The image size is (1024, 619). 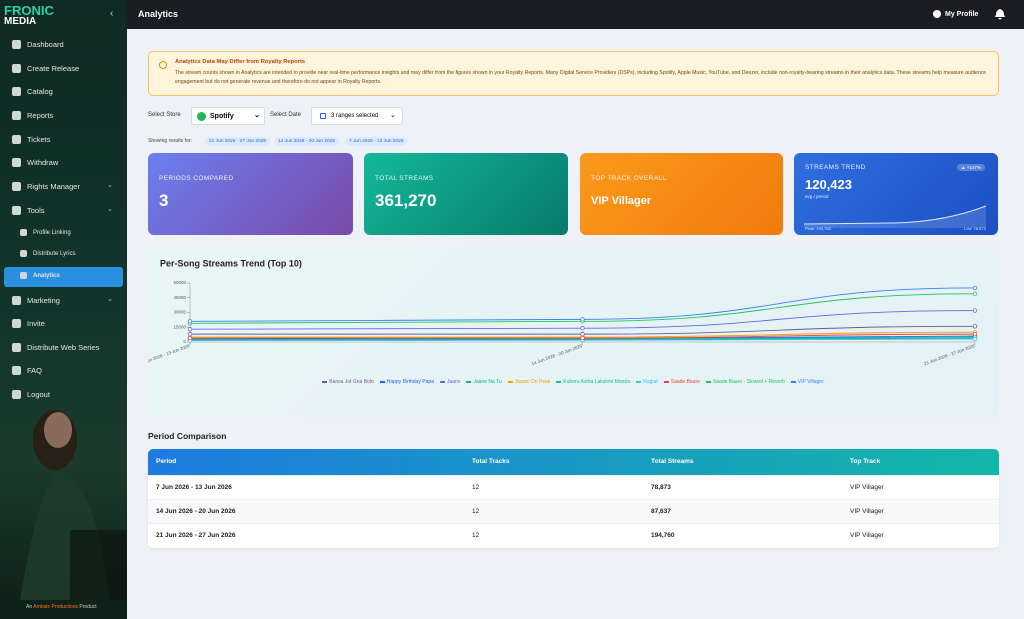 What do you see at coordinates (29, 607) in the screenshot?
I see `footer-text: An` at bounding box center [29, 607].